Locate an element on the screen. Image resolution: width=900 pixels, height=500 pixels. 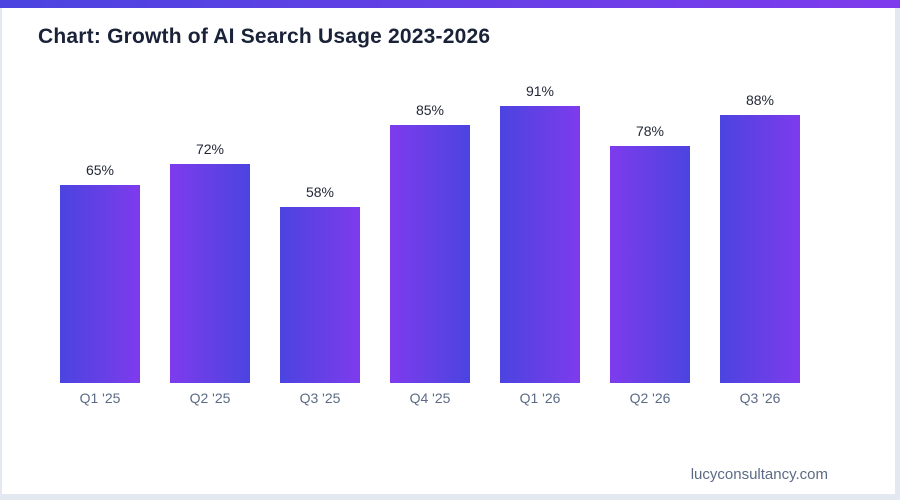
frame-border-bottom is located at coordinates (450, 497).